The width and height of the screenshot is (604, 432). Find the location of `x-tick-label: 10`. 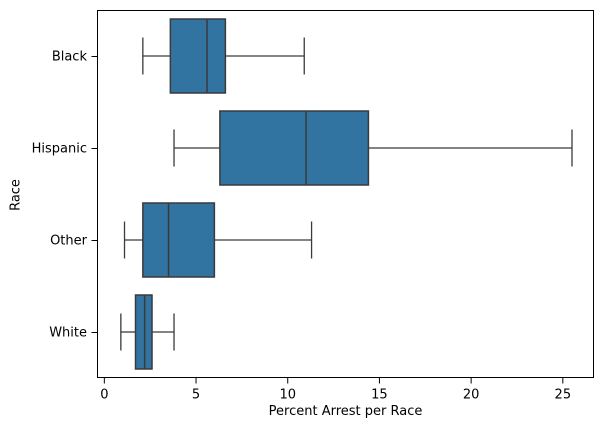

x-tick-label: 10 is located at coordinates (287, 395).